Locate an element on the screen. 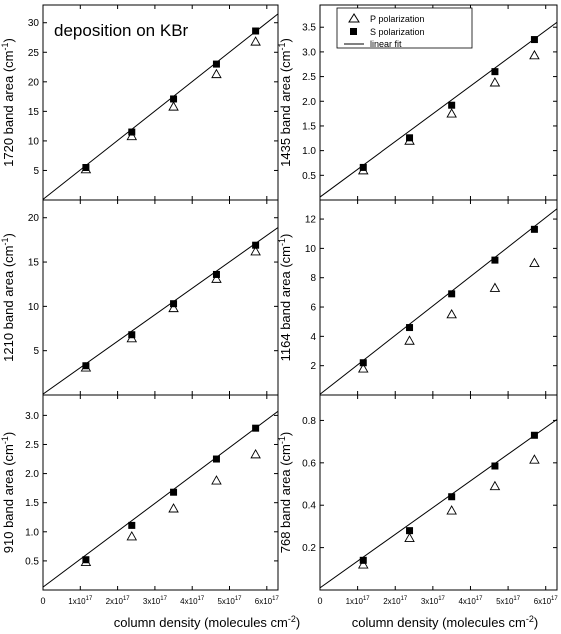 The width and height of the screenshot is (561, 634). y-axis-label-text: 1720 band area (cm is located at coordinates (8, 109).